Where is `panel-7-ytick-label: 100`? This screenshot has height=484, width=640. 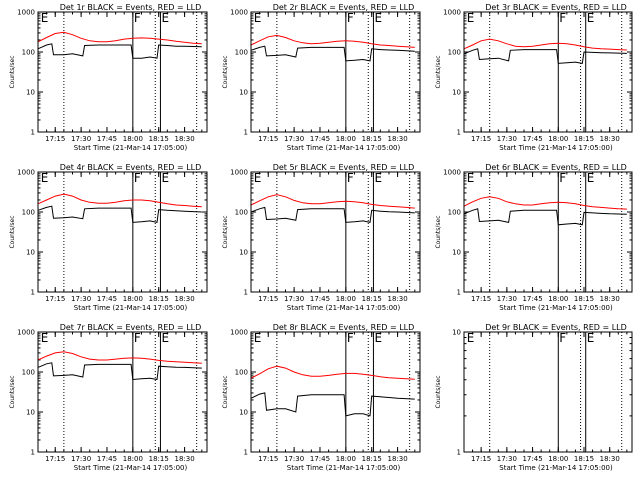 panel-7-ytick-label: 100 is located at coordinates (28, 373).